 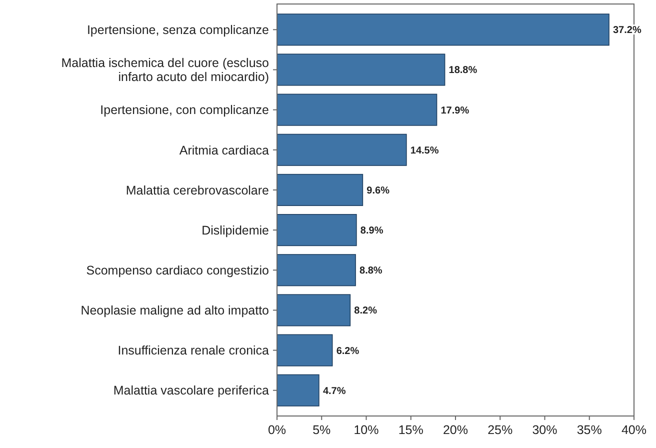 What do you see at coordinates (277, 430) in the screenshot?
I see `x-tick-label: 0%` at bounding box center [277, 430].